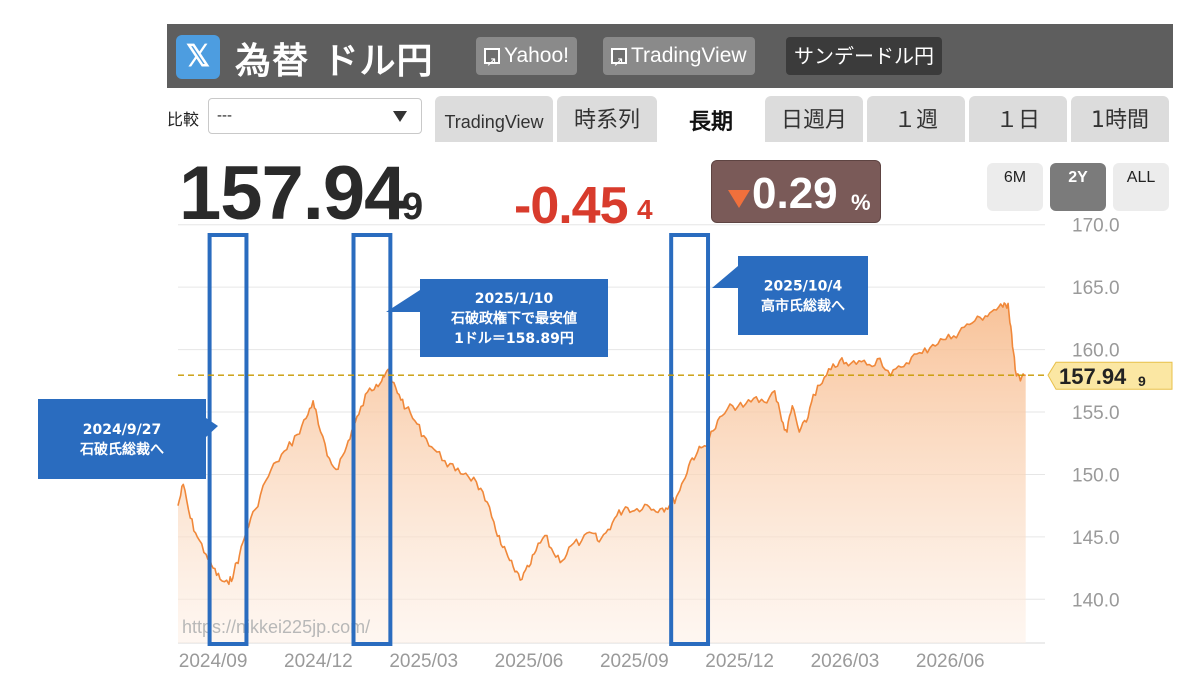 The image size is (1200, 685). Describe the element at coordinates (413, 207) in the screenshot. I see `current-price-last-digit: 9` at that location.